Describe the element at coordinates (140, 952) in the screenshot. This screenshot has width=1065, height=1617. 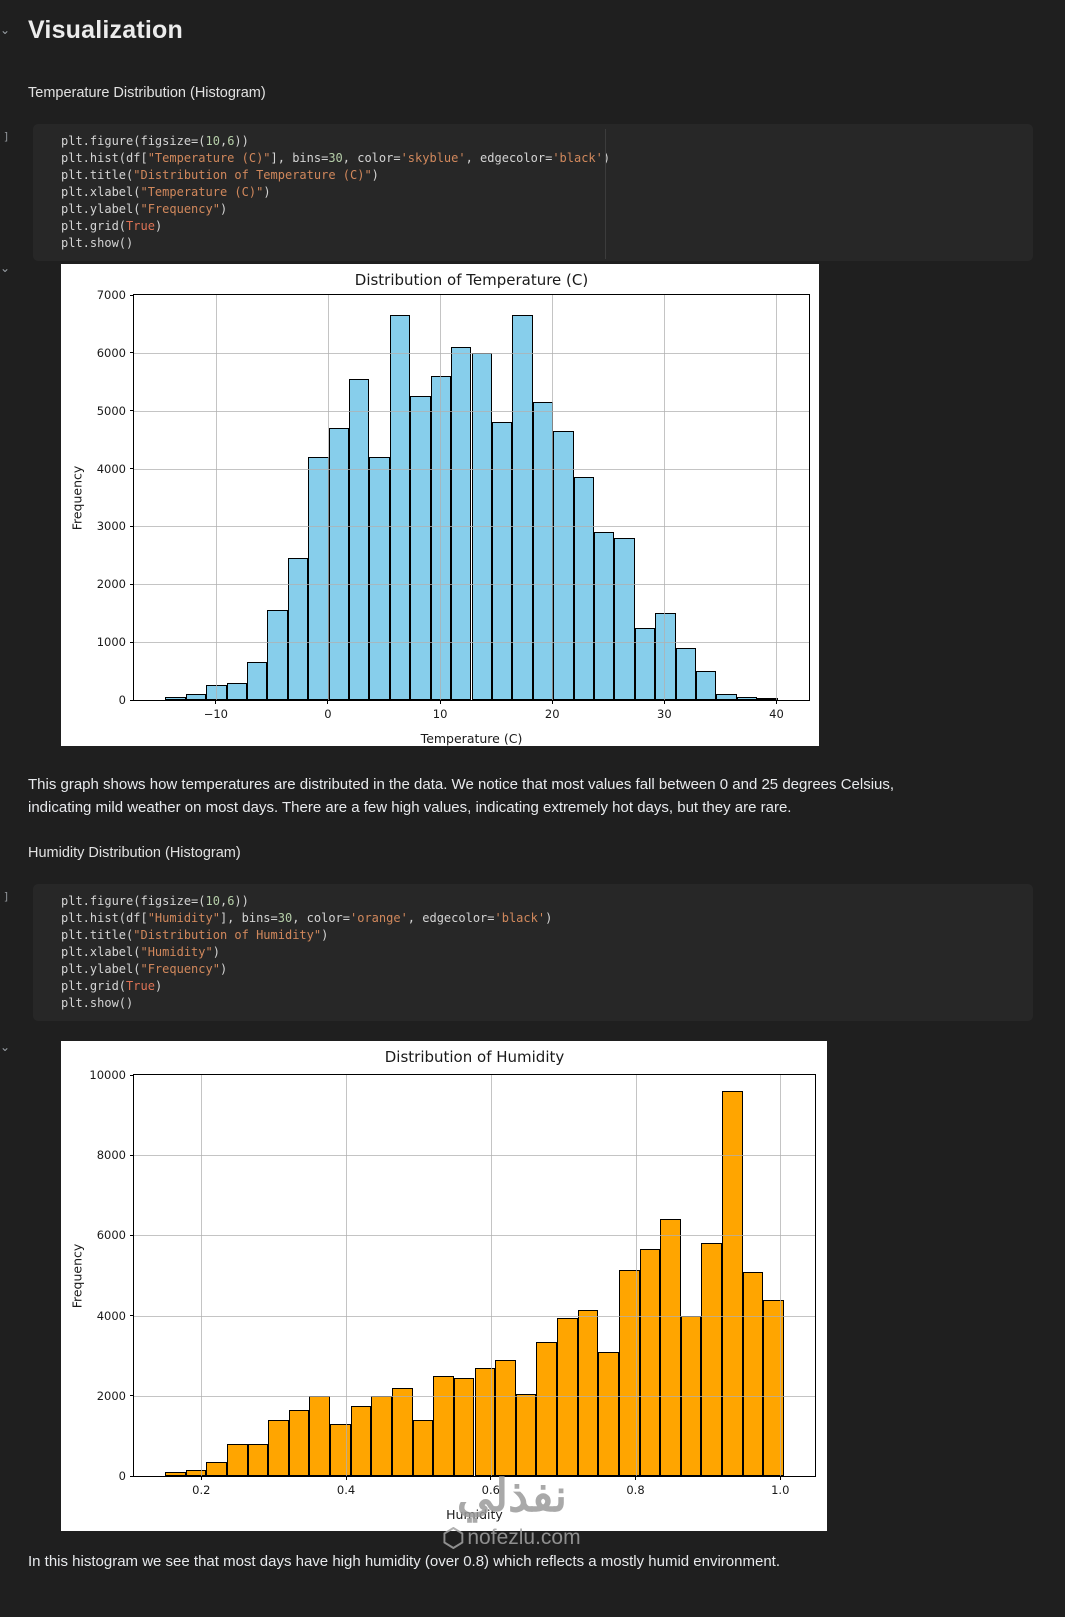
I see `code-line: plt.xlabel("Humidity")` at that location.